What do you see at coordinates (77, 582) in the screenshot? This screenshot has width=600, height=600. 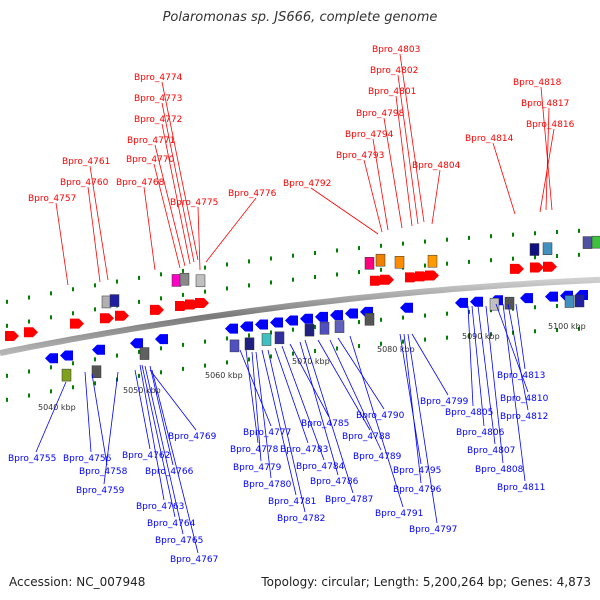 I see `accession-text: Accession: NC_007948` at bounding box center [77, 582].